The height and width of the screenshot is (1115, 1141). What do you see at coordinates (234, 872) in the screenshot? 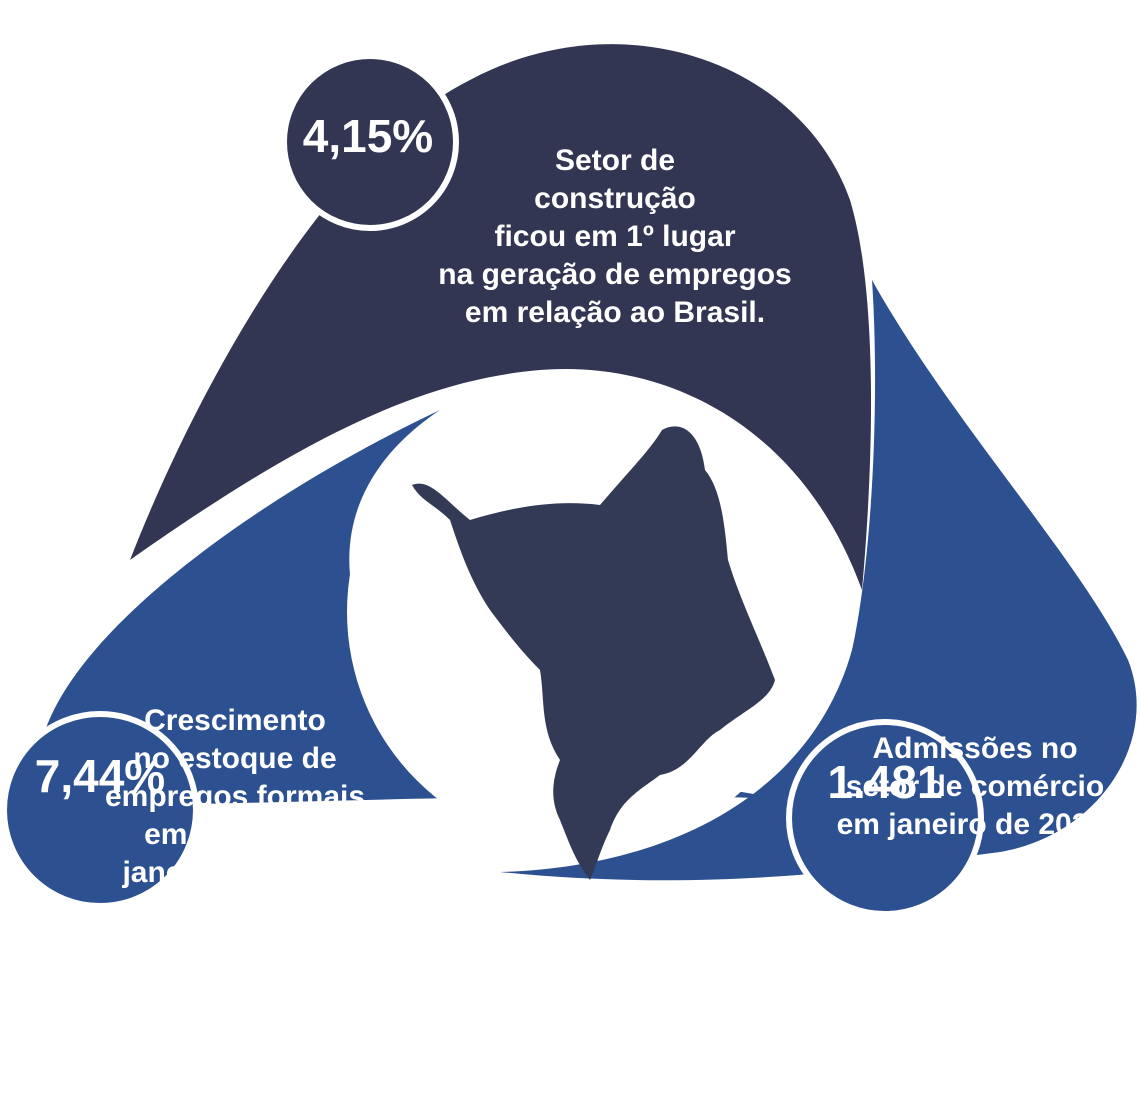
I see `panel-text: janeiro de 2024.` at bounding box center [234, 872].